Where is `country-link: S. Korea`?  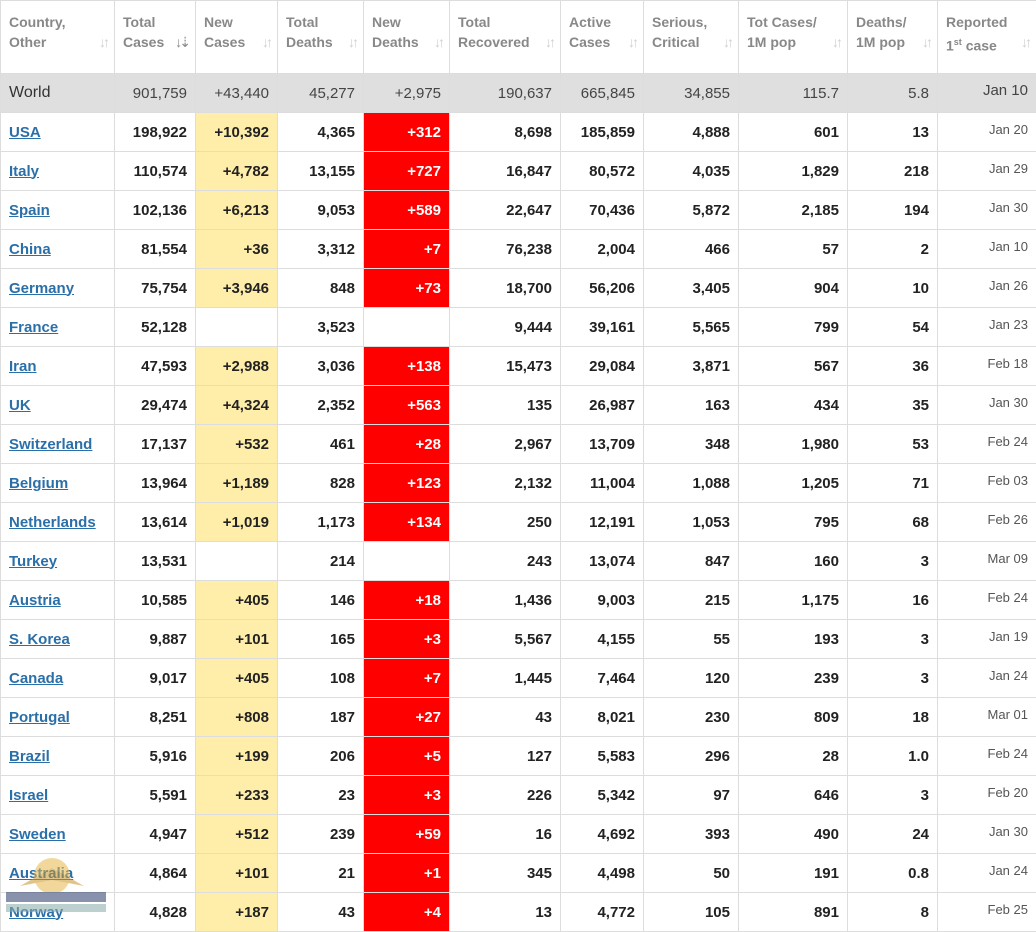
country-link: S. Korea is located at coordinates (39, 639).